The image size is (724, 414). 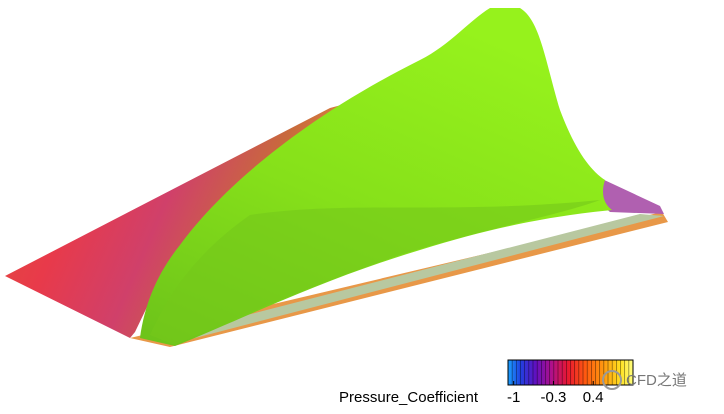 I want to click on right-patch, so click(x=630, y=196).